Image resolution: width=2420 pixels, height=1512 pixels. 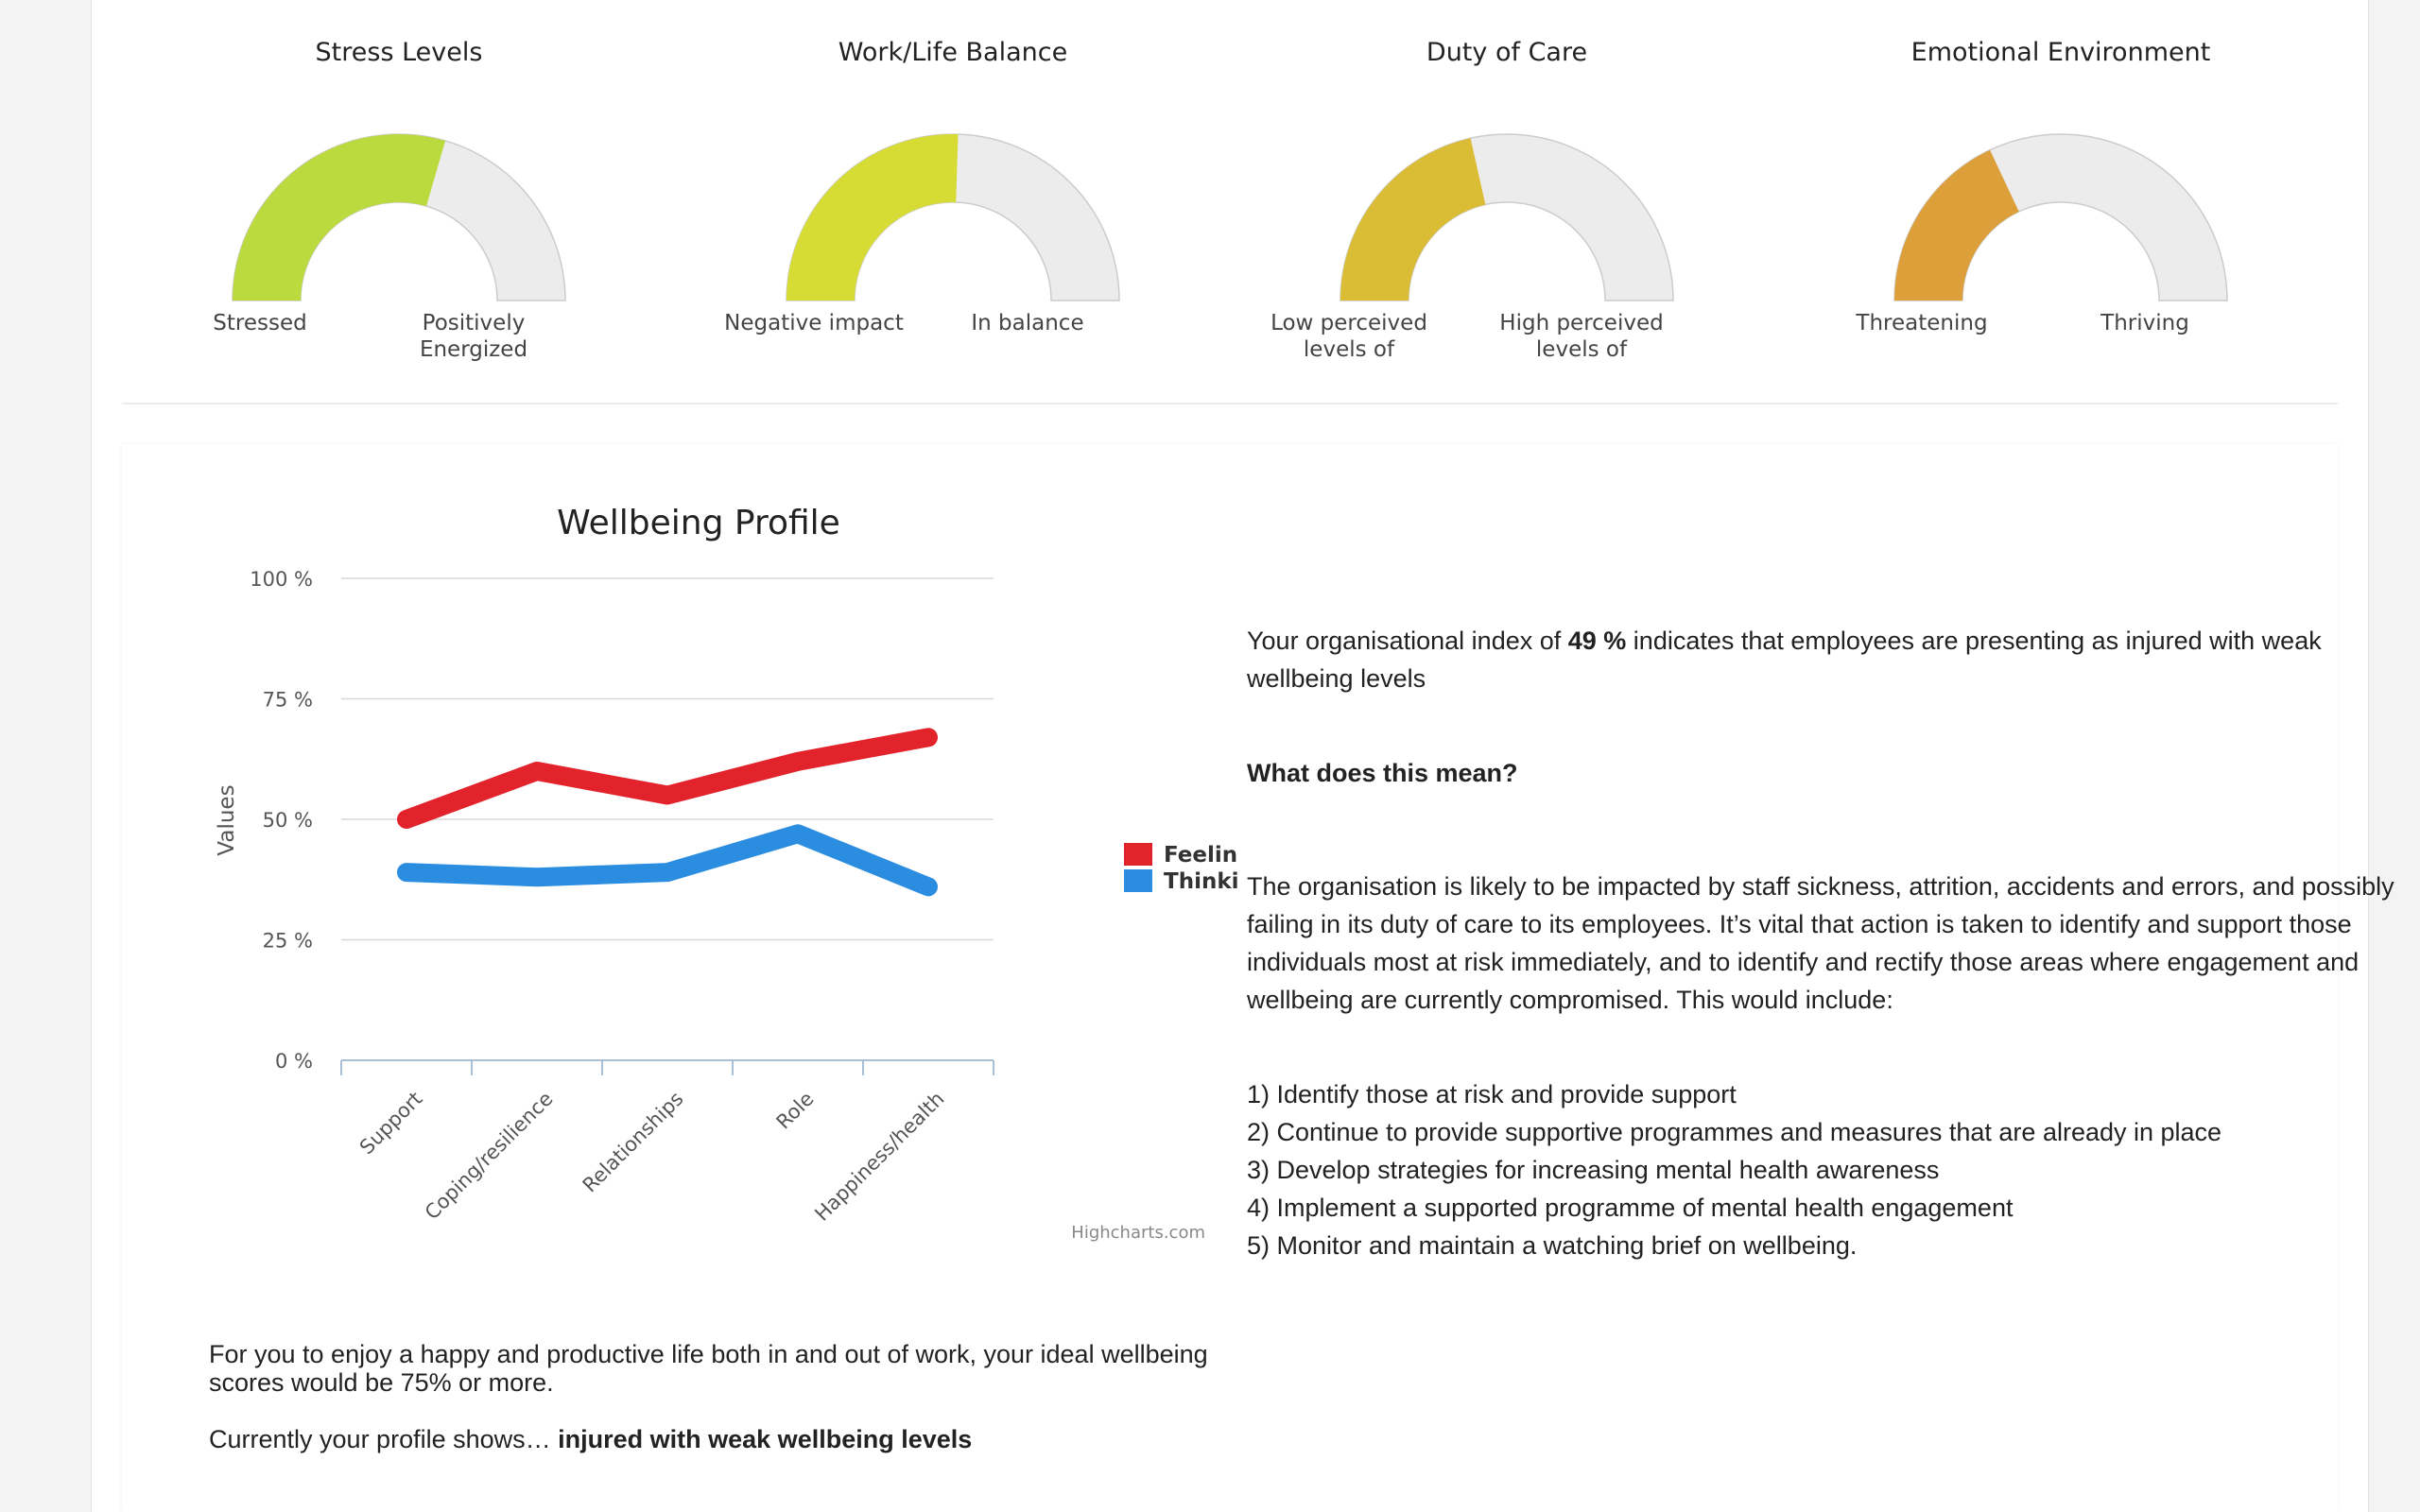 I want to click on y-axis-tick-labels: 0 % 25 % 50 % 75 % 100 %, so click(x=281, y=820).